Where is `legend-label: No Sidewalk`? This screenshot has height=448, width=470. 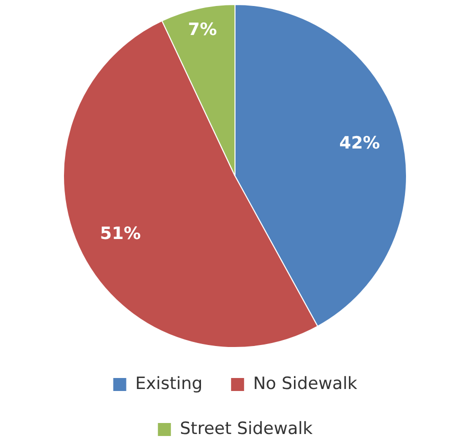 legend-label: No Sidewalk is located at coordinates (305, 384).